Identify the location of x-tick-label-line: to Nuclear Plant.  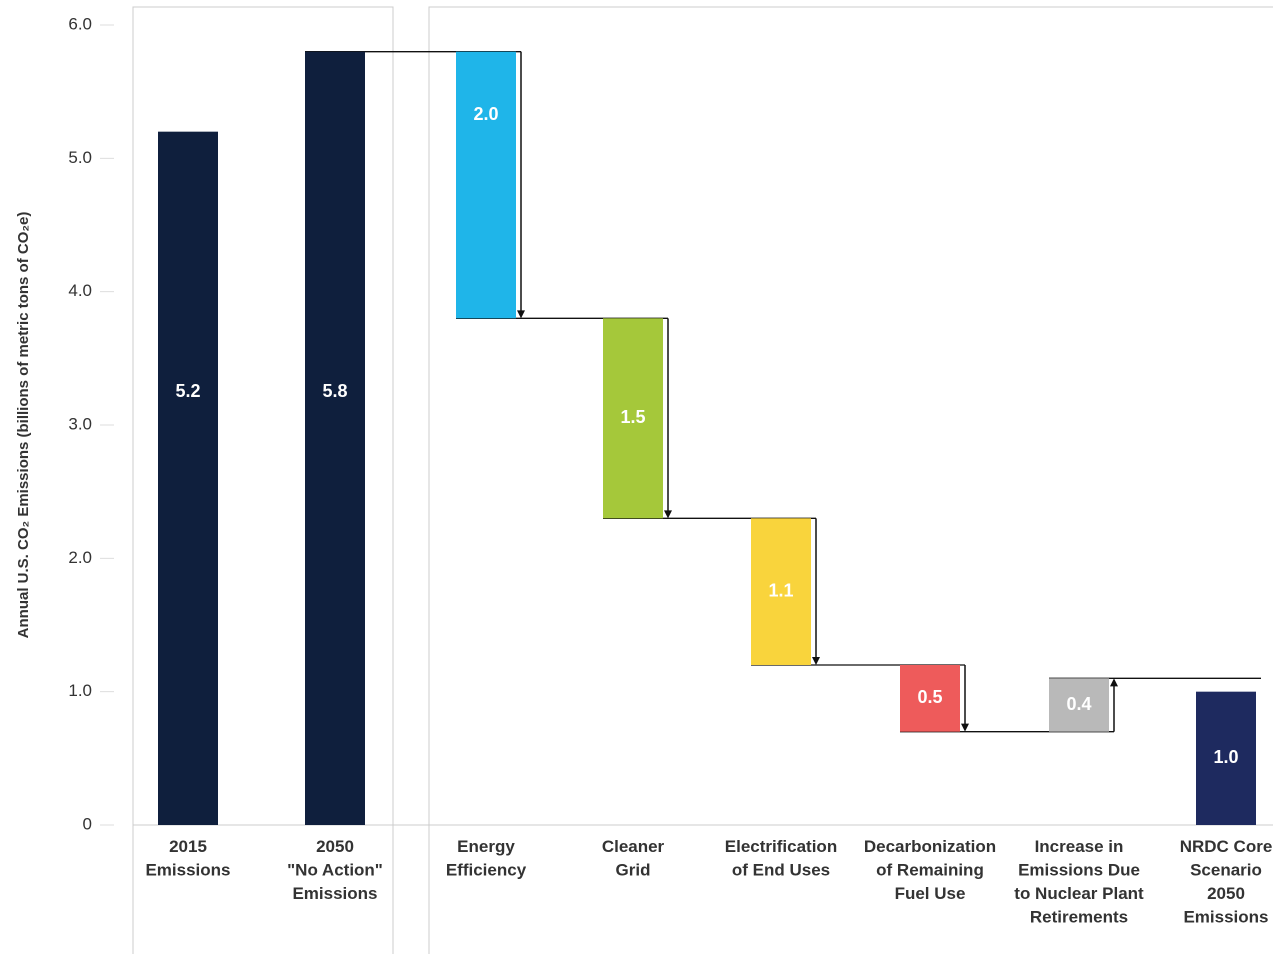
(1079, 893).